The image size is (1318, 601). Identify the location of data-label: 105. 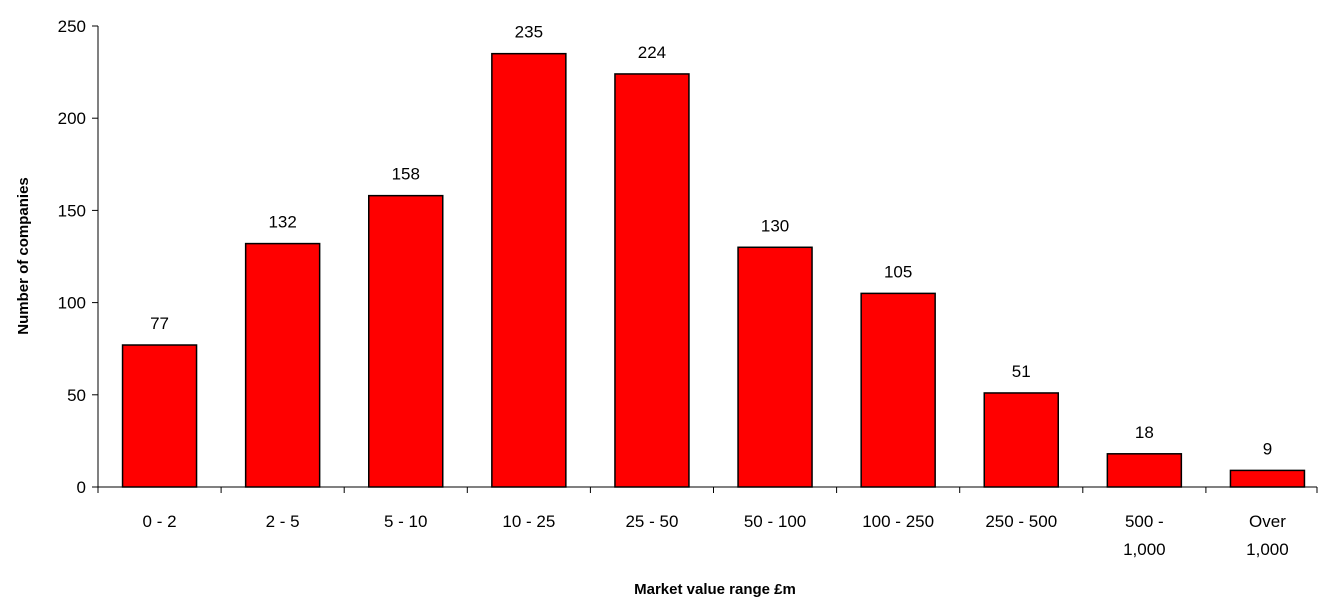
(898, 271).